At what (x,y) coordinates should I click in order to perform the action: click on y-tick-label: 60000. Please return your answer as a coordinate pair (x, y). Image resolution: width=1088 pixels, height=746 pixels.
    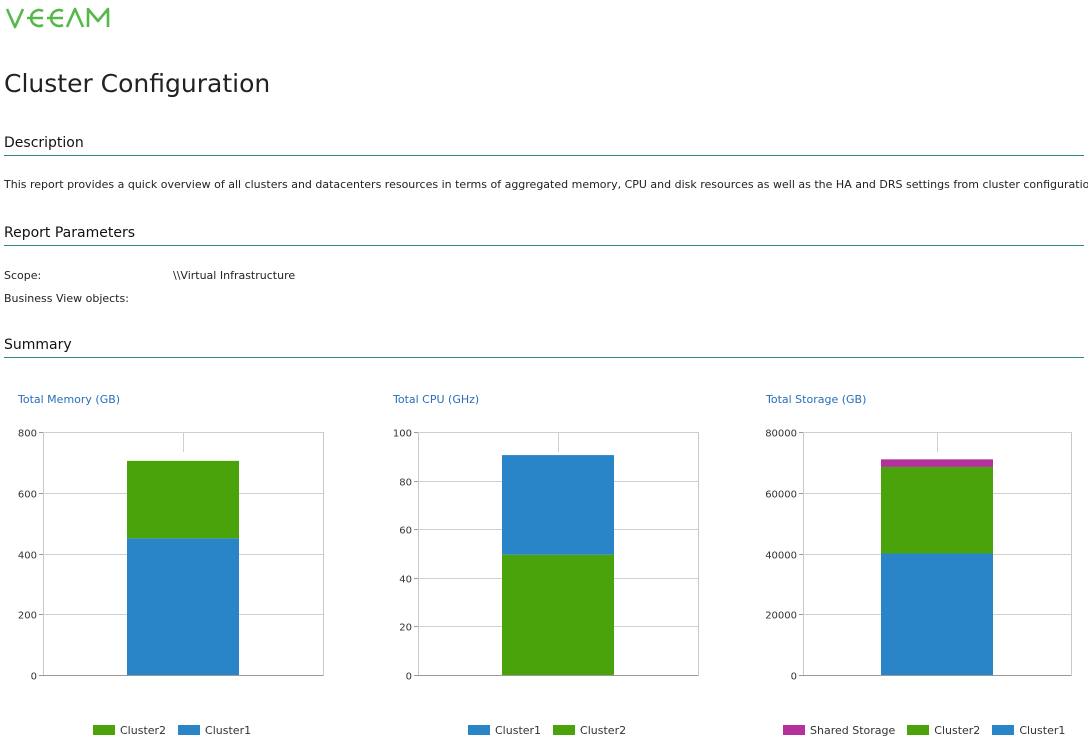
    Looking at the image, I should click on (781, 495).